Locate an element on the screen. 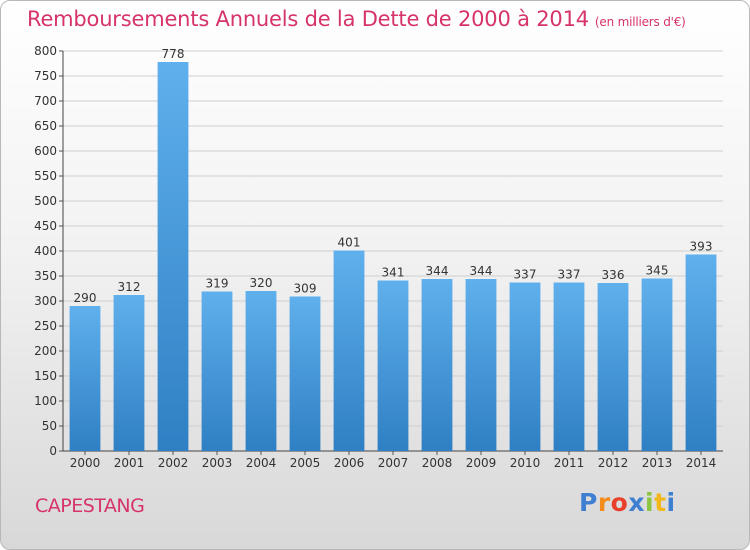  y-tick-label: 750 is located at coordinates (45, 76).